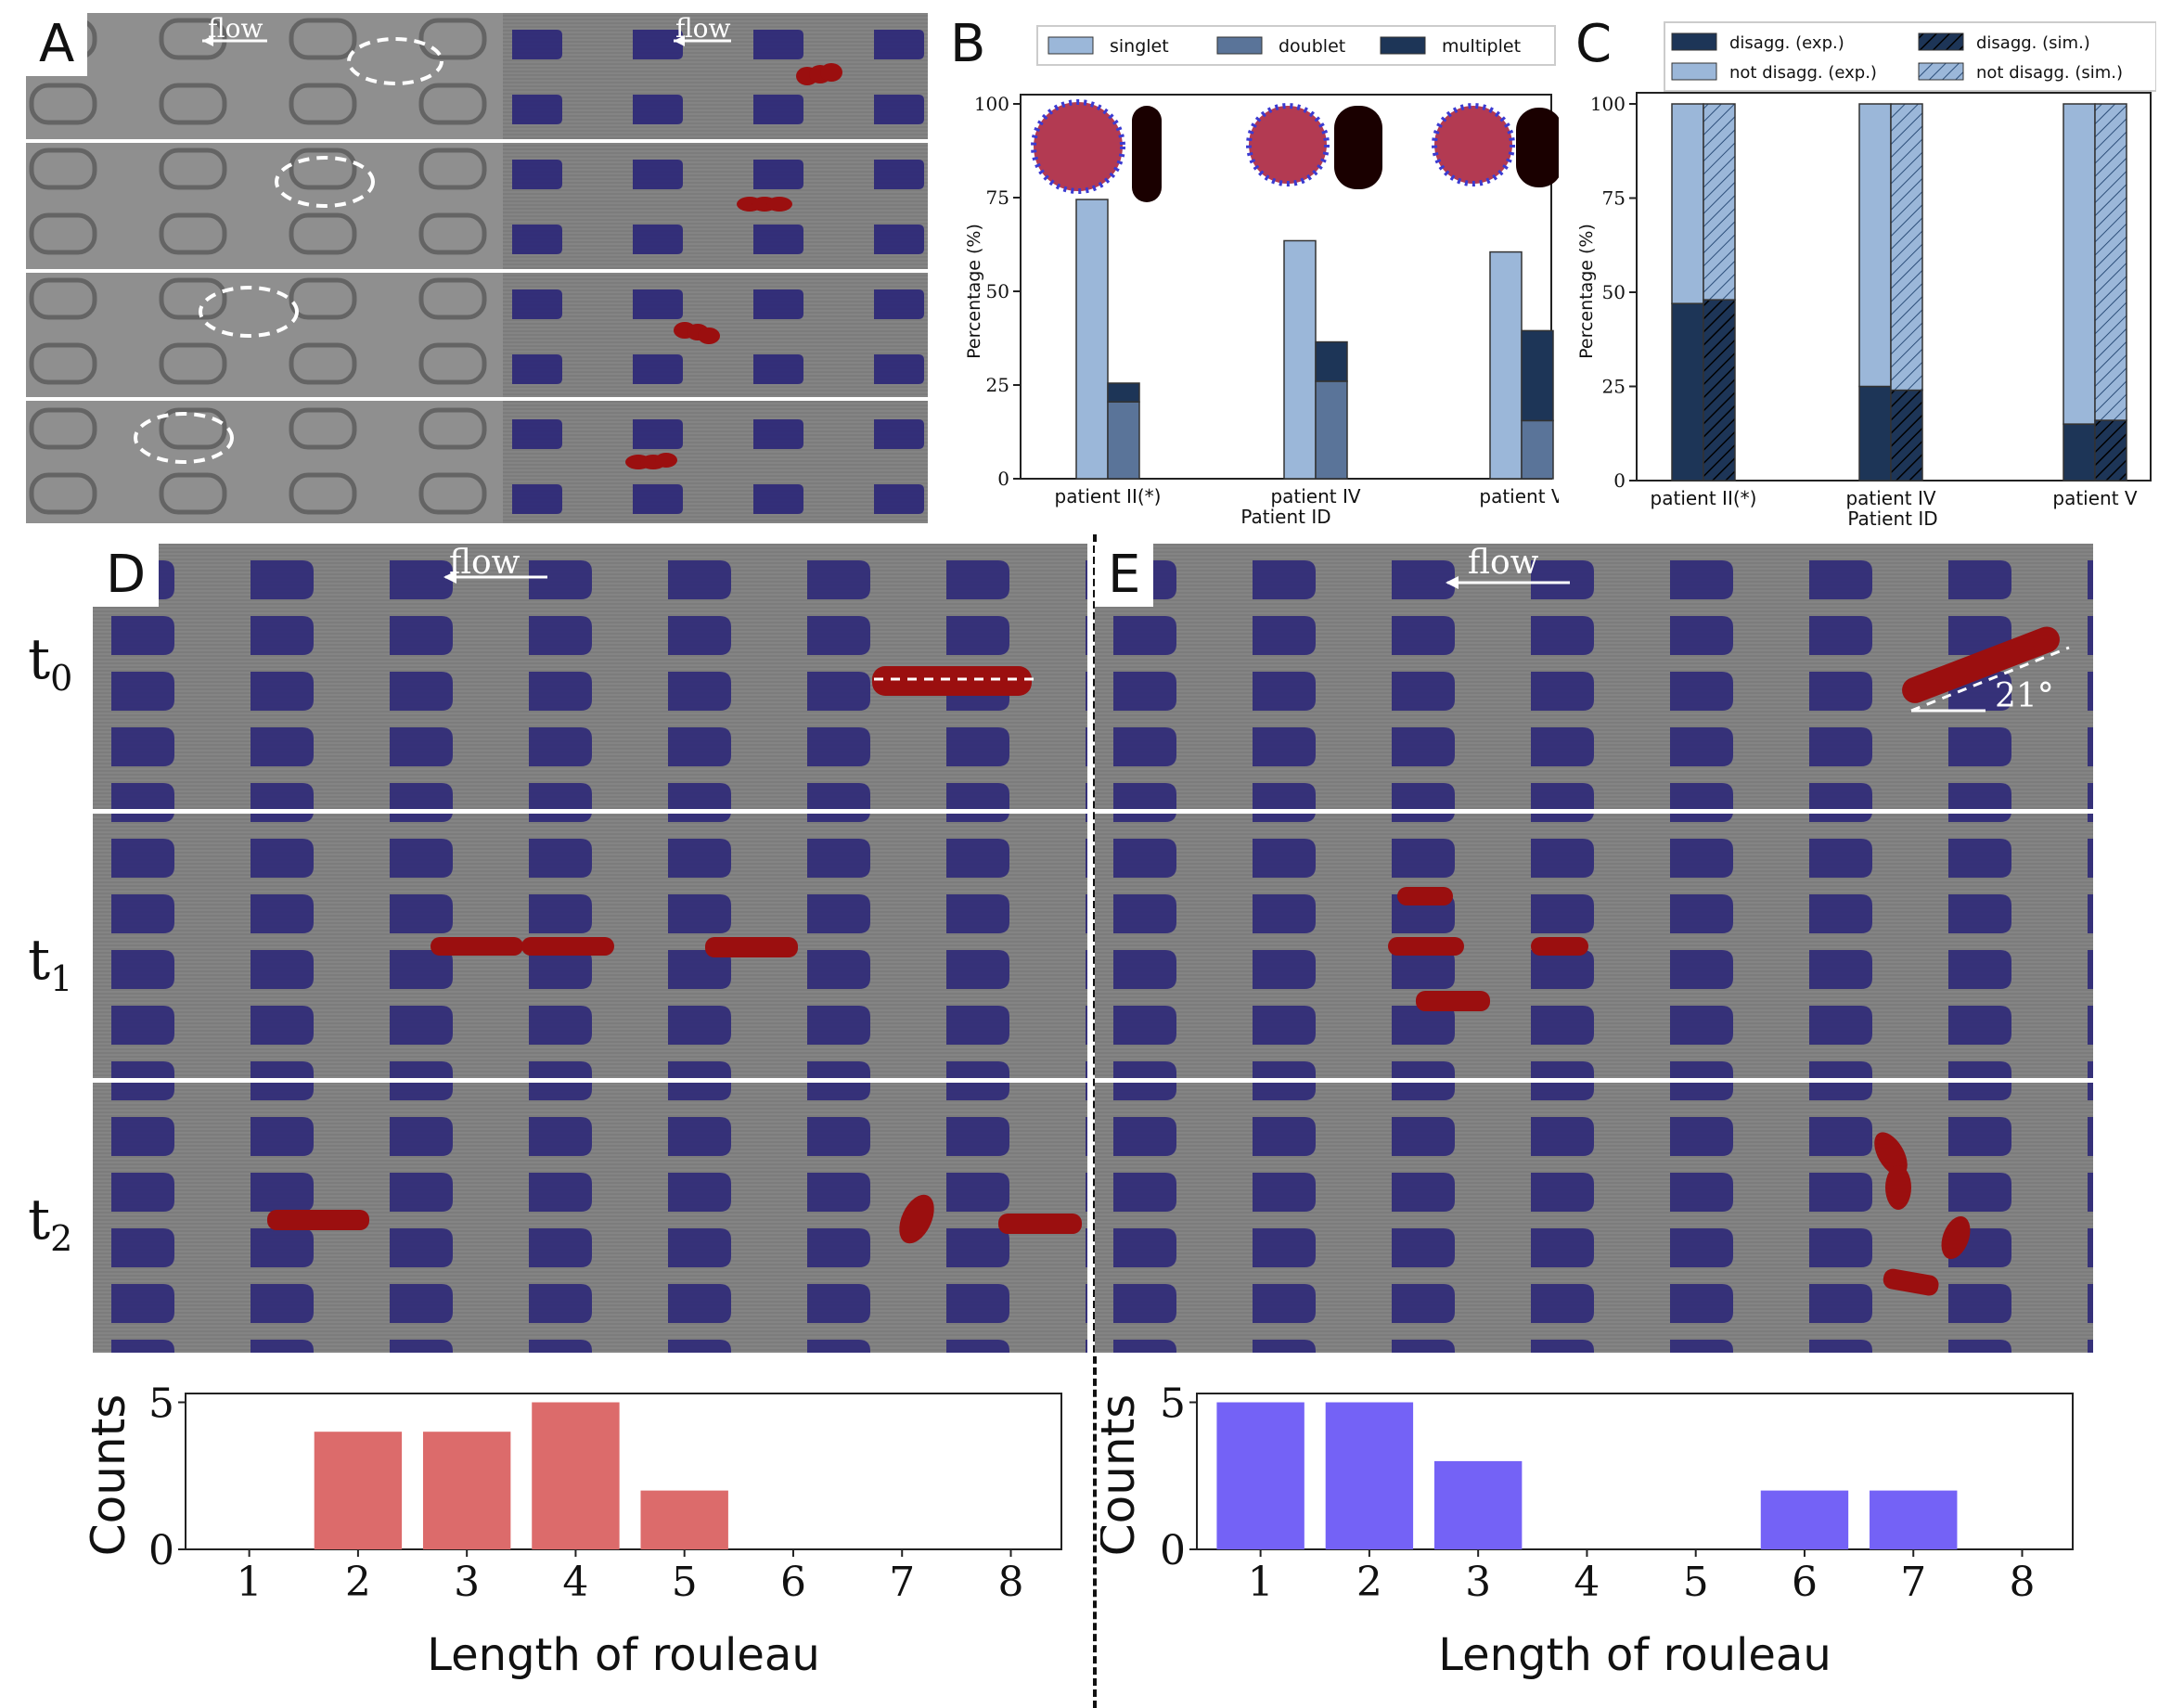  What do you see at coordinates (715, 268) in the screenshot?
I see `panel-a-simulation: flow` at bounding box center [715, 268].